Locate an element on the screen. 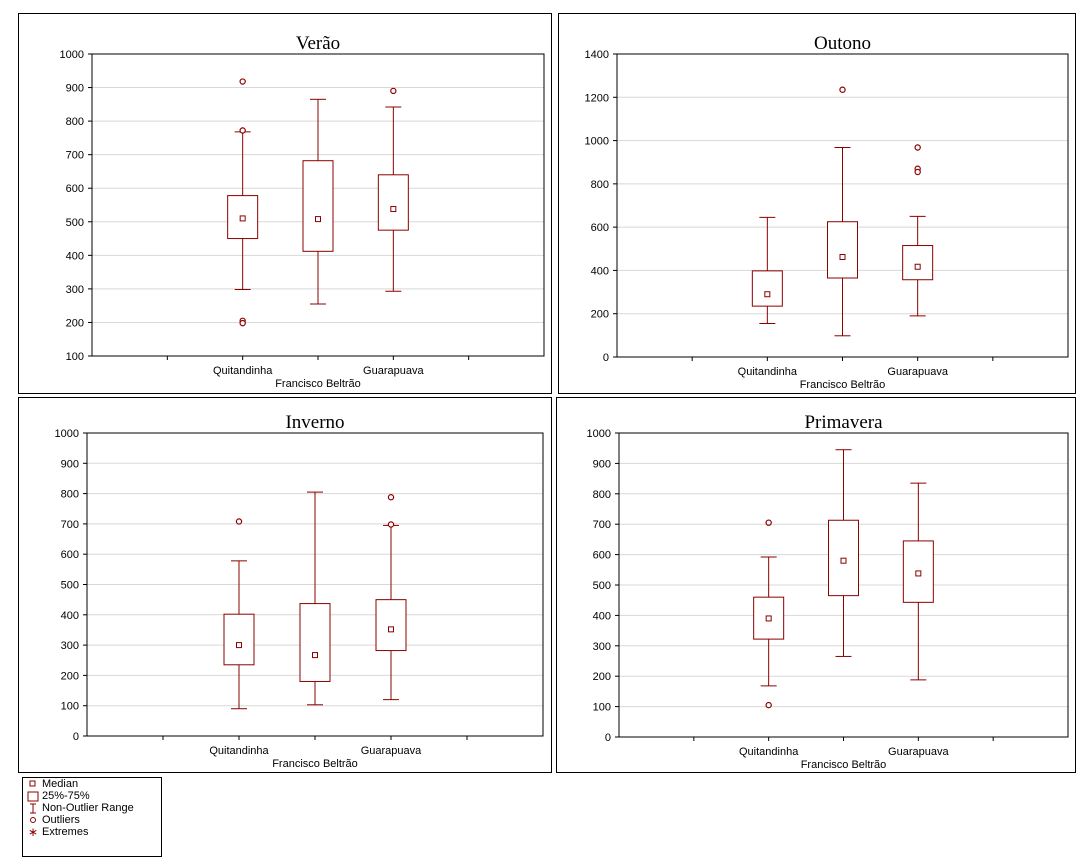 This screenshot has height=857, width=1077. chart-title: Outono is located at coordinates (842, 43).